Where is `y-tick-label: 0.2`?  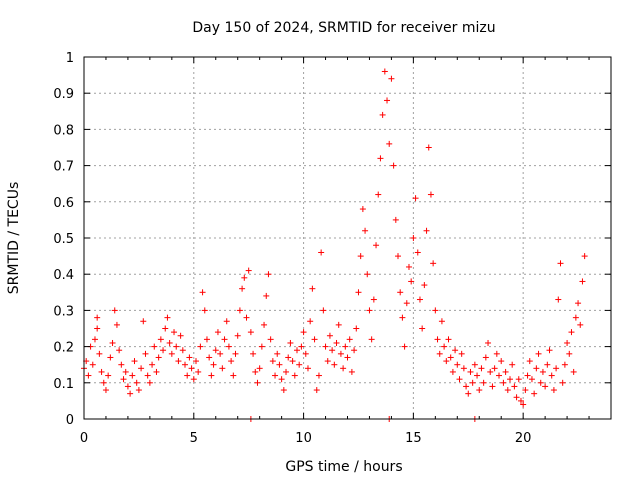 y-tick-label: 0.2 is located at coordinates (63, 348).